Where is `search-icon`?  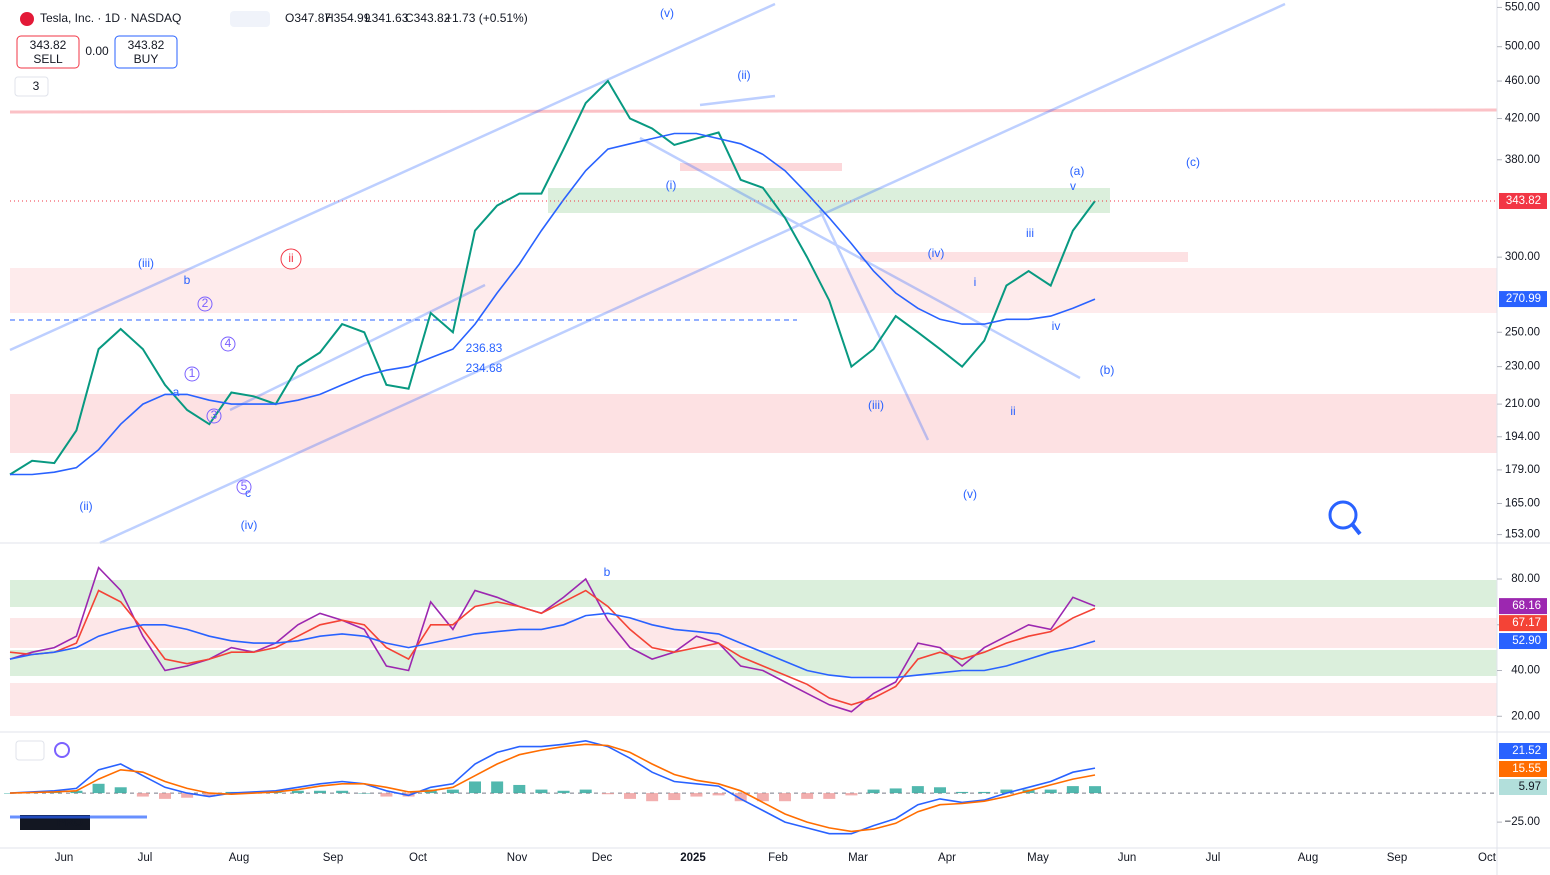 search-icon is located at coordinates (1343, 515).